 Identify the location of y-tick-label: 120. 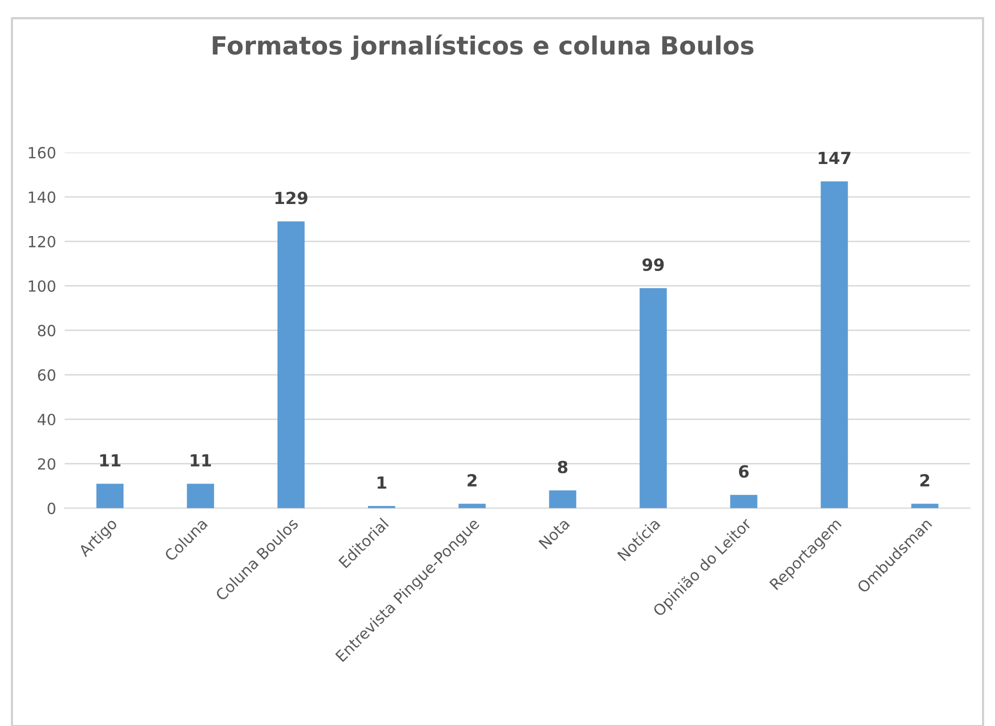
(42, 242).